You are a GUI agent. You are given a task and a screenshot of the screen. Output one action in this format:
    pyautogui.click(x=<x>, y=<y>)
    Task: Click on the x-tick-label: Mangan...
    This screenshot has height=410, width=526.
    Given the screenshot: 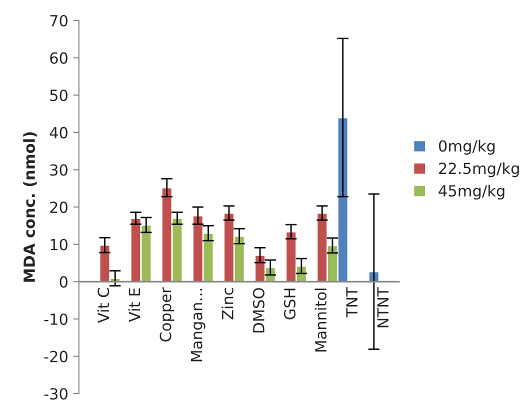 What is the action you would take?
    pyautogui.click(x=198, y=325)
    